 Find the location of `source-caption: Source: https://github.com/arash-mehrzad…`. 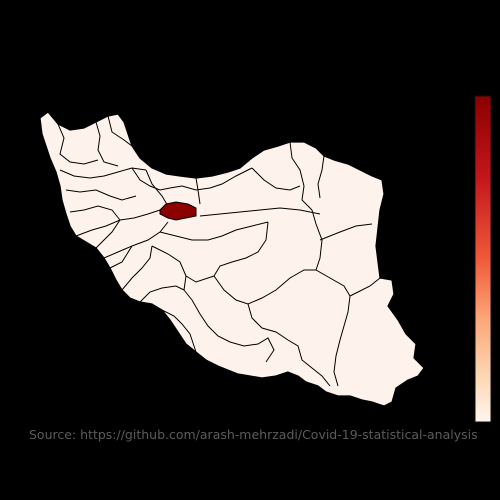

source-caption: Source: https://github.com/arash-mehrzad… is located at coordinates (253, 434).